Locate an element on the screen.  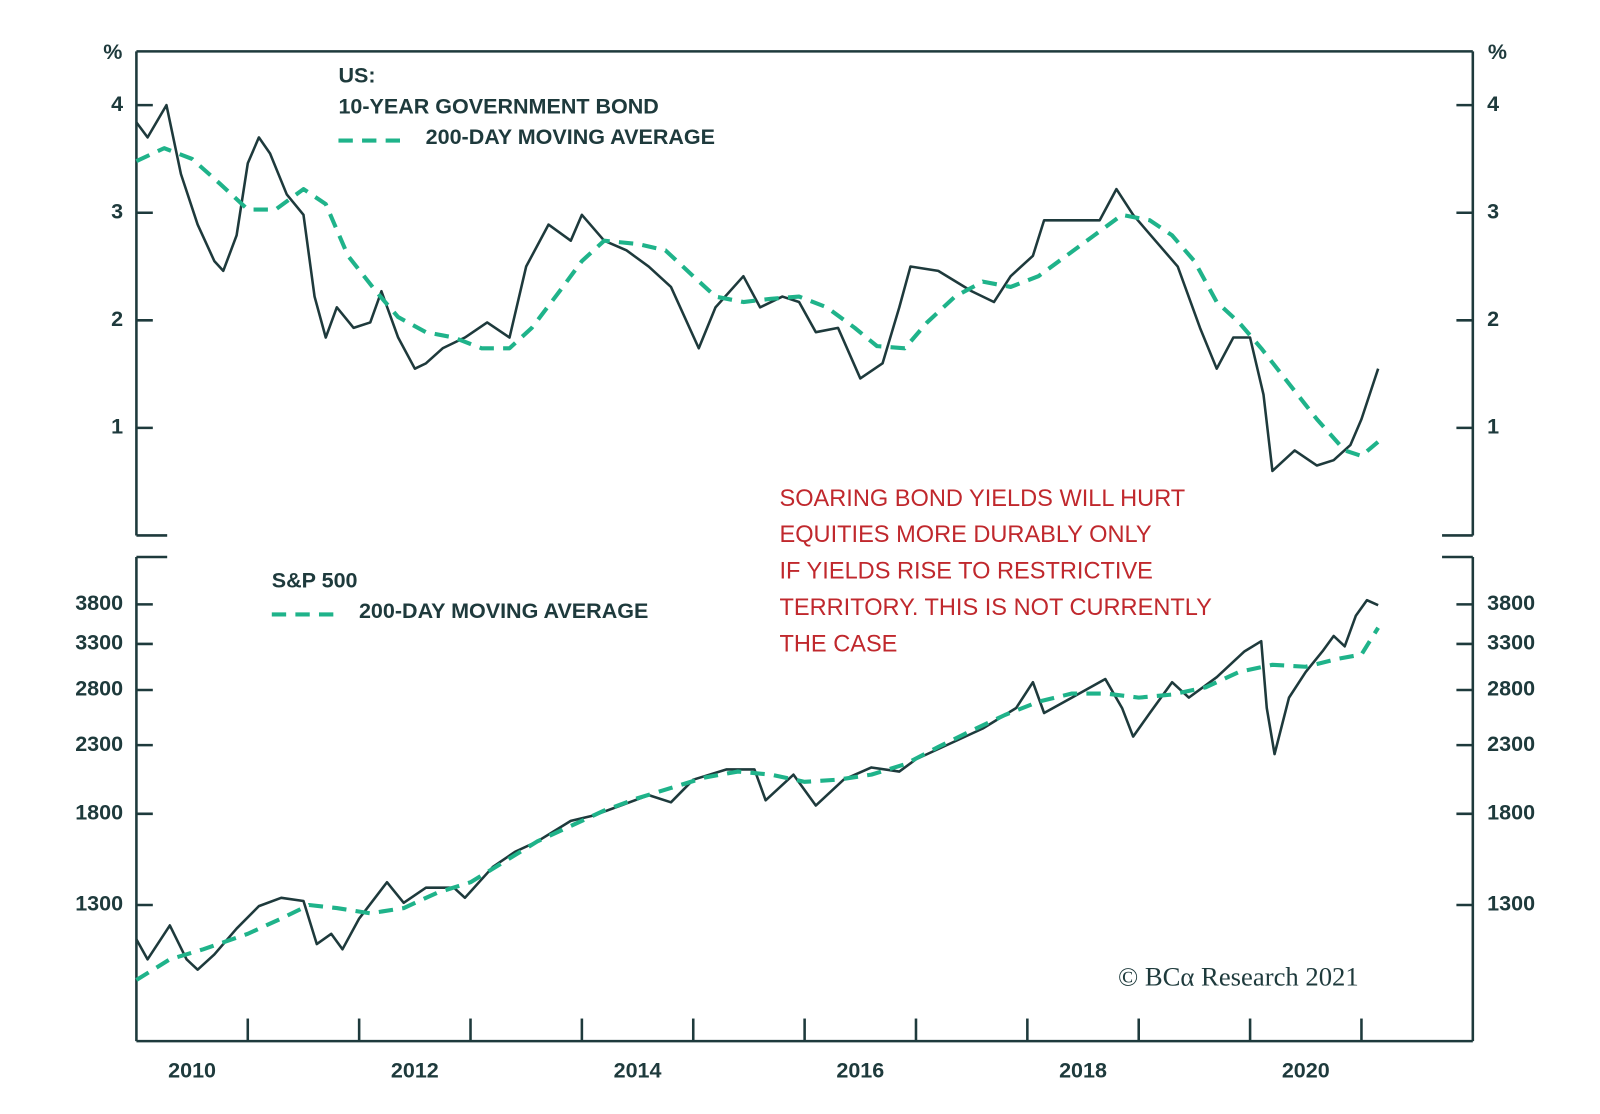
panel-heading: US: is located at coordinates (356, 76).